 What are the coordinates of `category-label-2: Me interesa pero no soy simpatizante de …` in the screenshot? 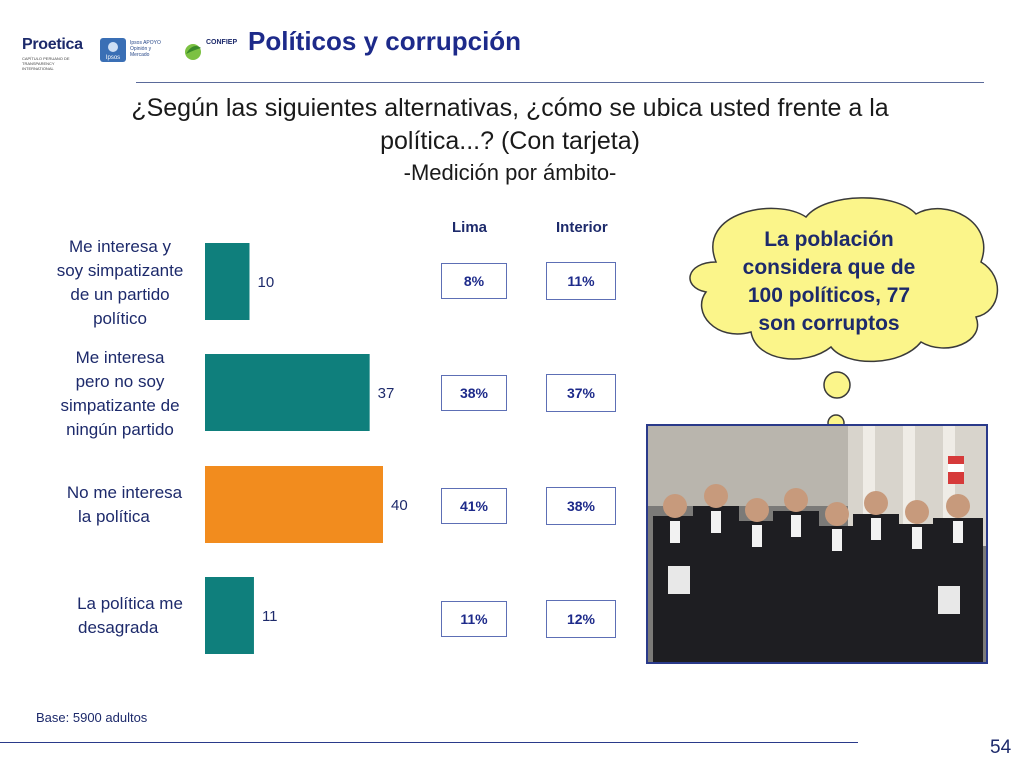 It's located at (120, 394).